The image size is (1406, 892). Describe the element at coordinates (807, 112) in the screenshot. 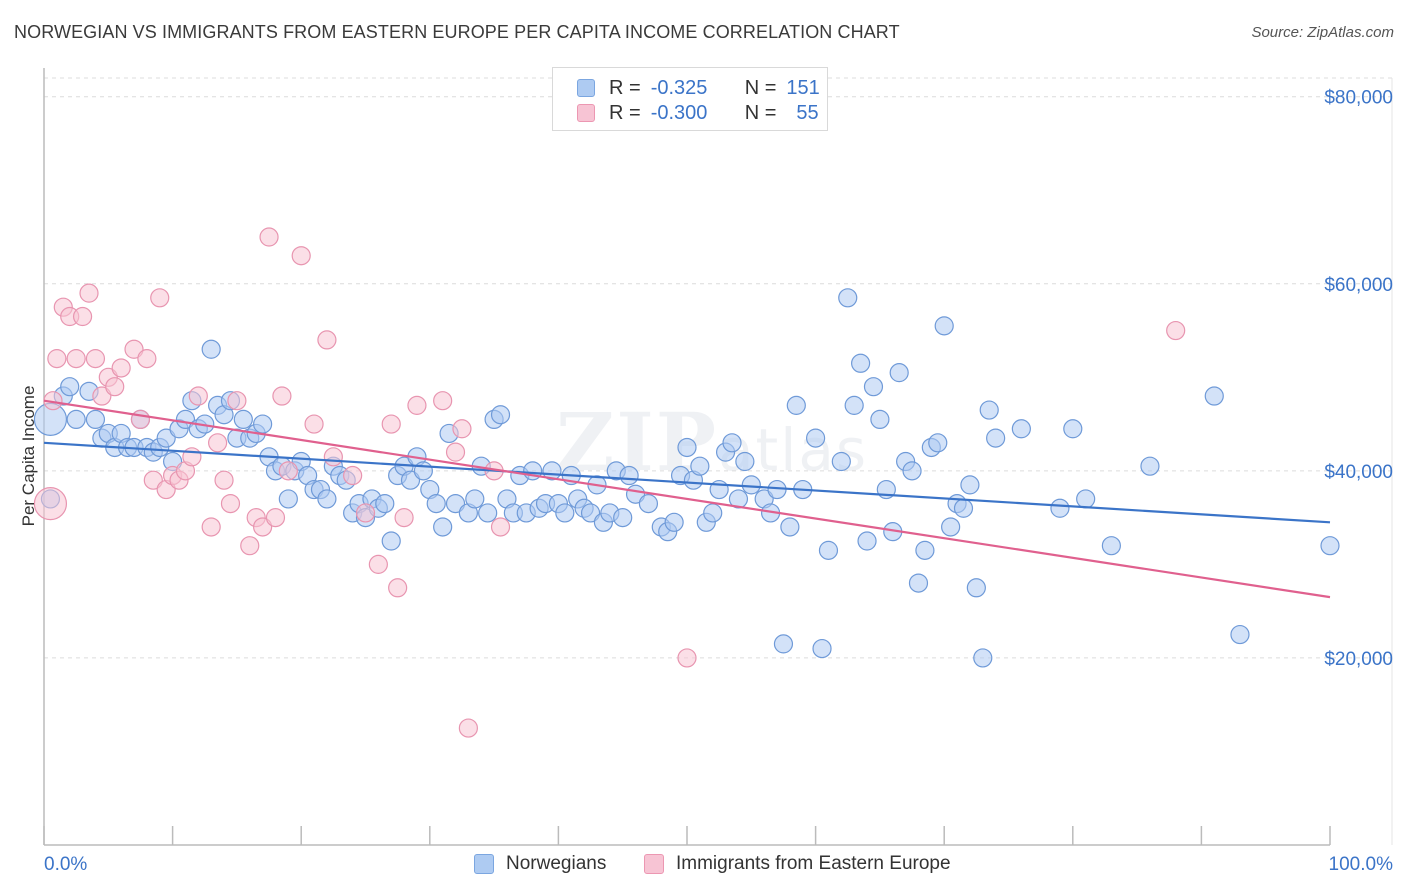

I see `legend-n-value: 55` at that location.